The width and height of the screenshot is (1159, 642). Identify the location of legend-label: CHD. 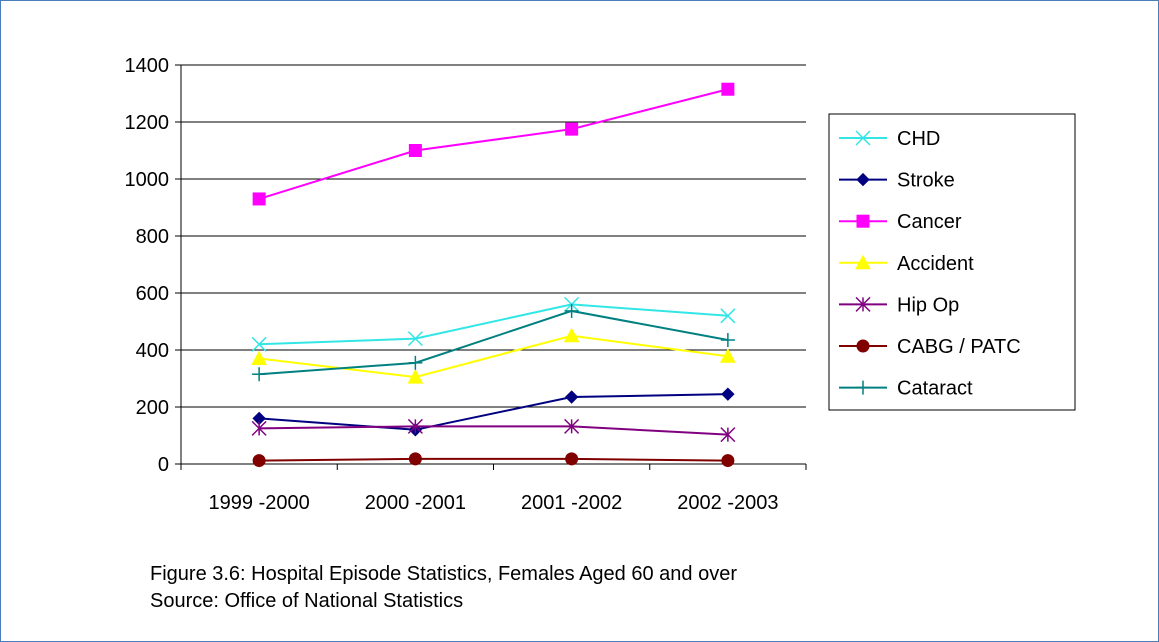
(918, 139).